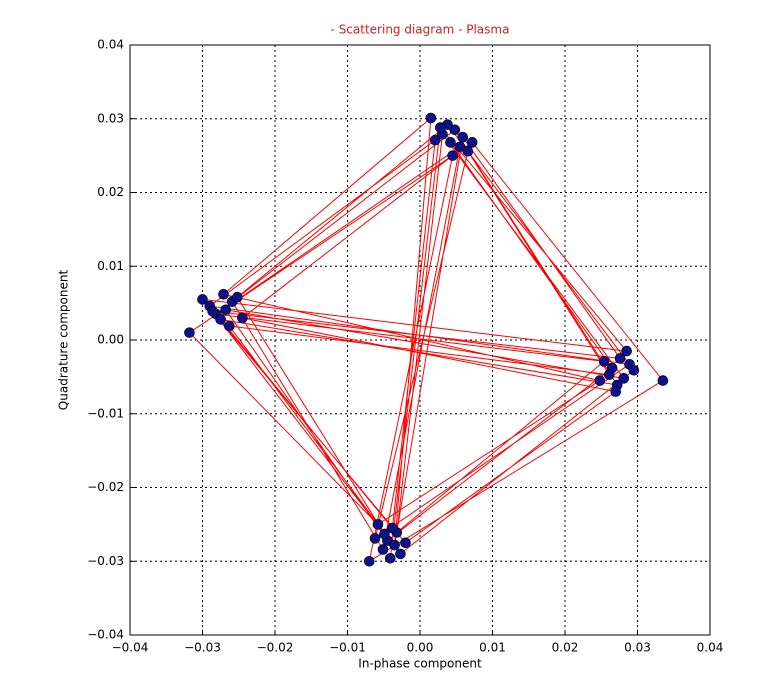 This screenshot has height=695, width=759. Describe the element at coordinates (64, 340) in the screenshot. I see `y-axis-label: Quadrature component` at that location.